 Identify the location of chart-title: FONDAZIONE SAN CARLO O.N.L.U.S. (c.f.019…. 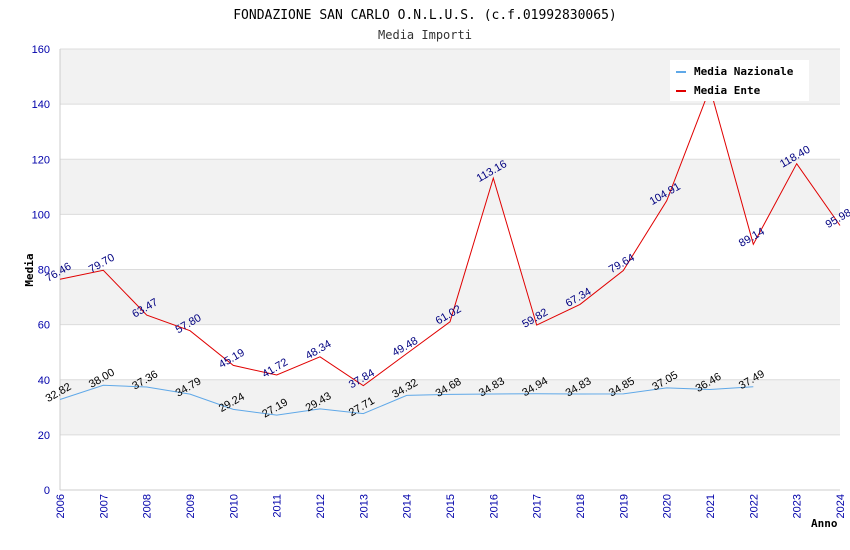
(425, 15).